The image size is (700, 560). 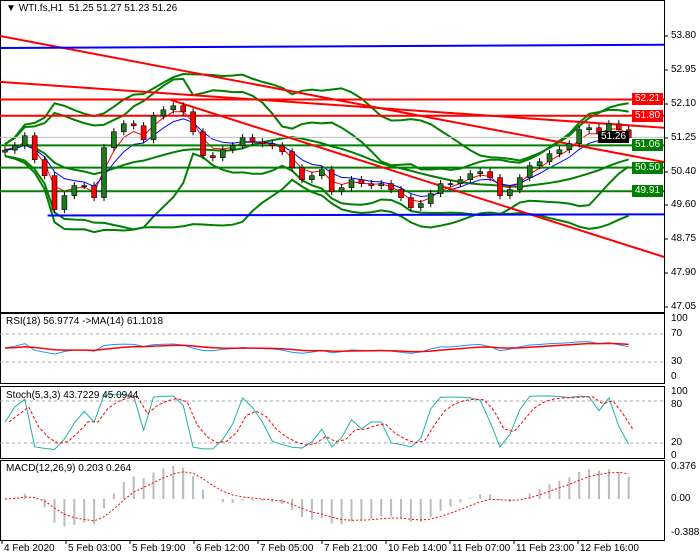 I want to click on ma-slow-line, so click(x=316, y=157).